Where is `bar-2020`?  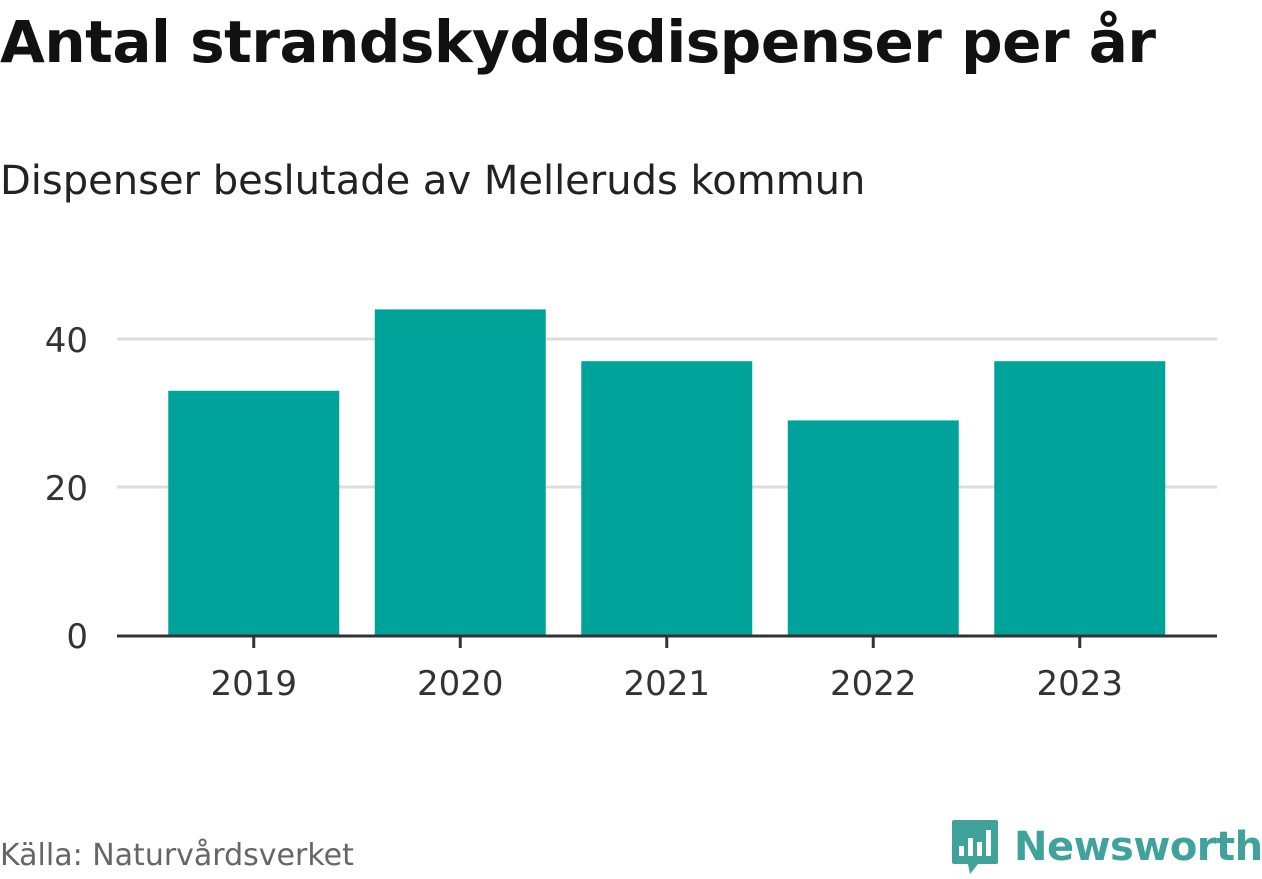
bar-2020 is located at coordinates (460, 472).